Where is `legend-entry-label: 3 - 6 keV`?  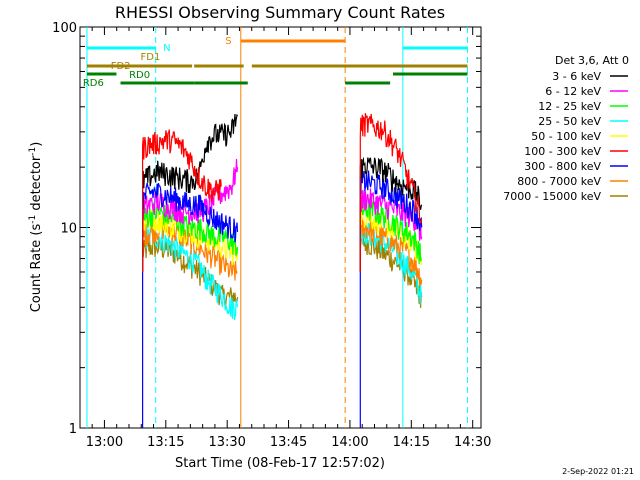 legend-entry-label: 3 - 6 keV is located at coordinates (576, 76).